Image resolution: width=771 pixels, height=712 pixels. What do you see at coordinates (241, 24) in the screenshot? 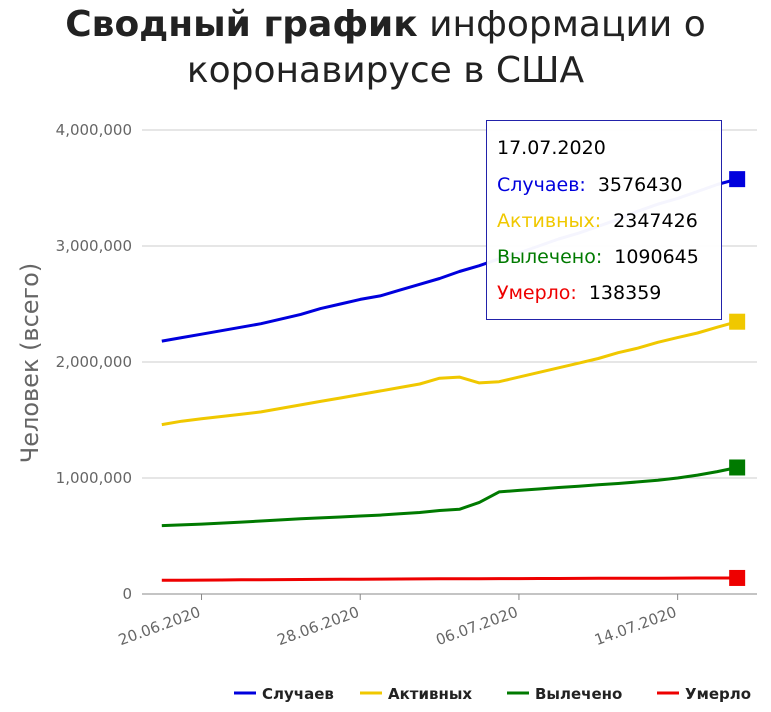
I see `chart-title-bold: Сводный график` at bounding box center [241, 24].